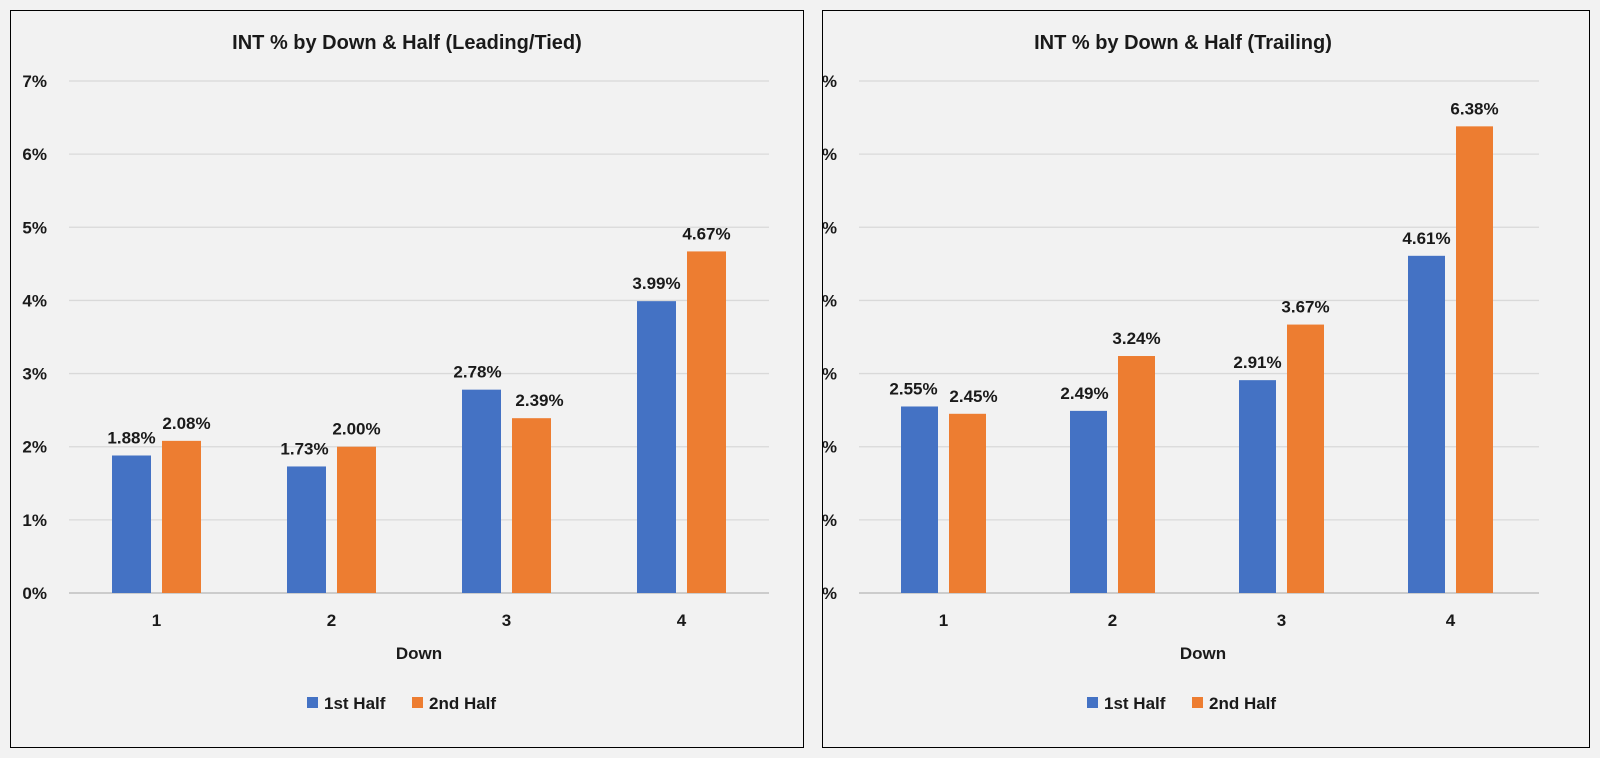  I want to click on data-label: 2.08%, so click(186, 423).